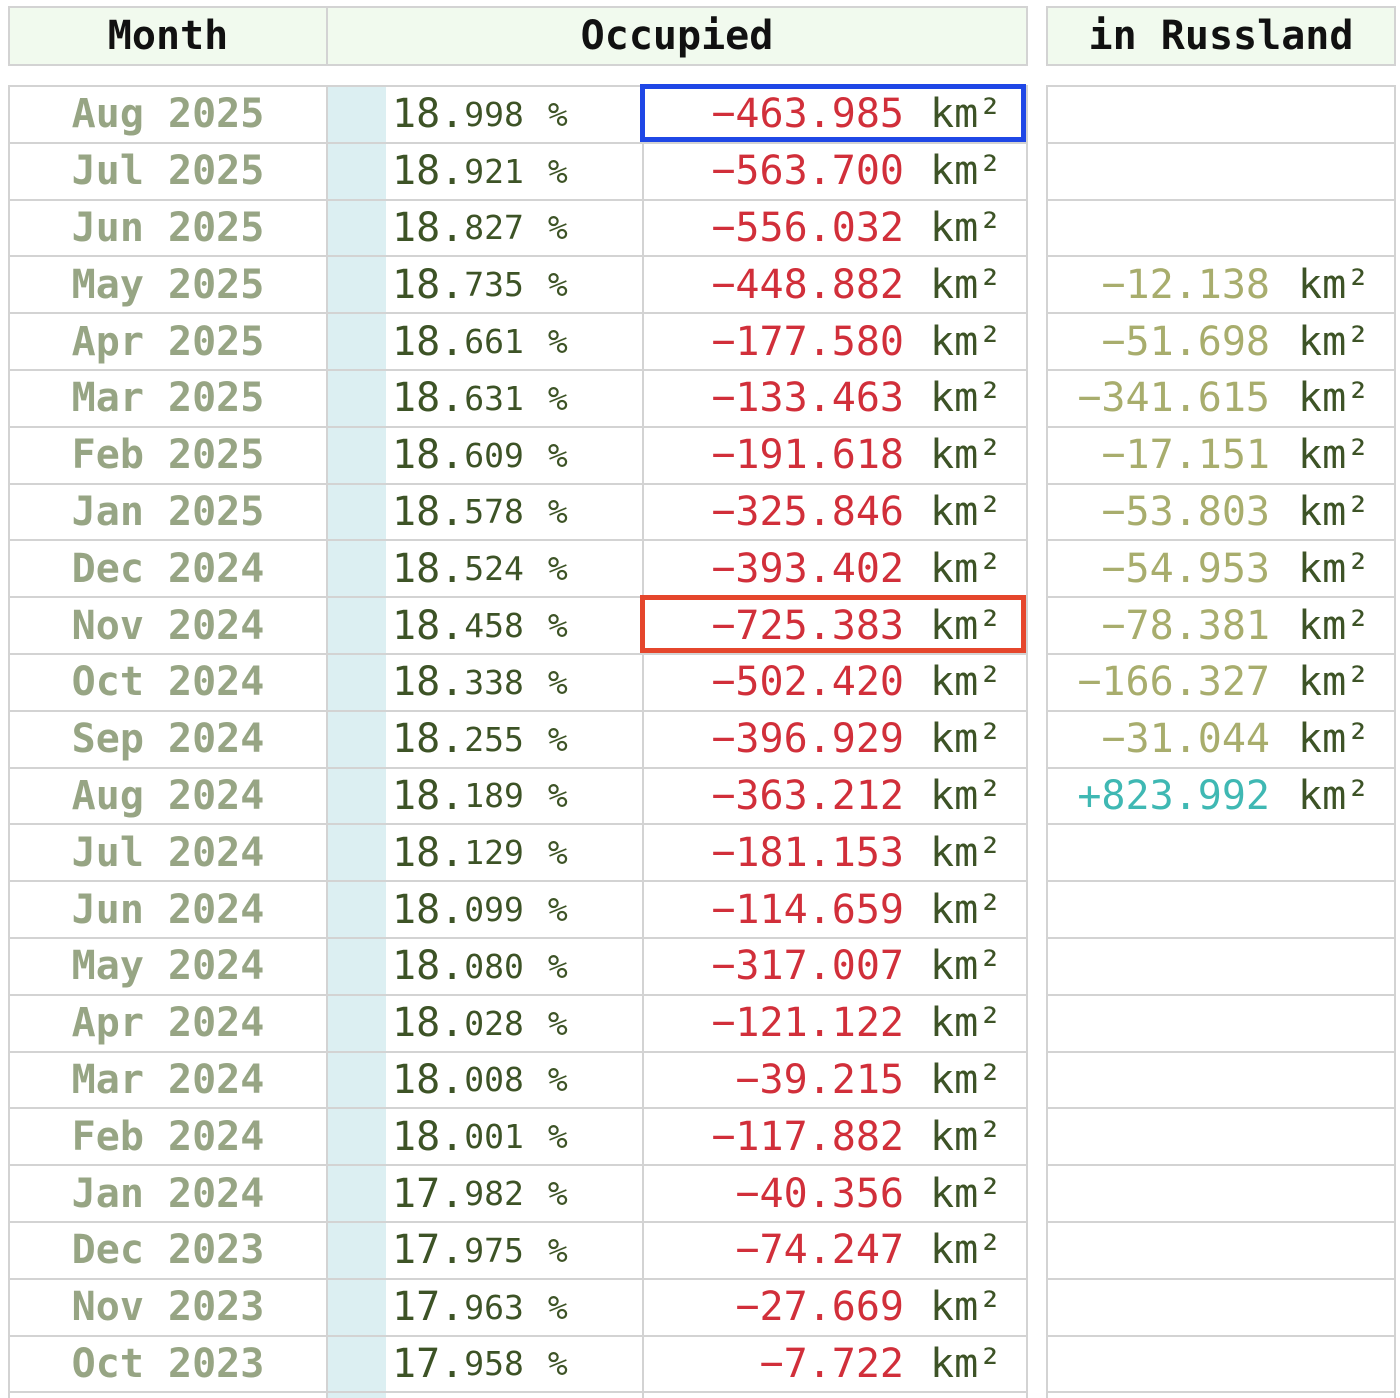 This screenshot has height=1398, width=1400. Describe the element at coordinates (494, 1364) in the screenshot. I see `percent-decimals: 958` at that location.